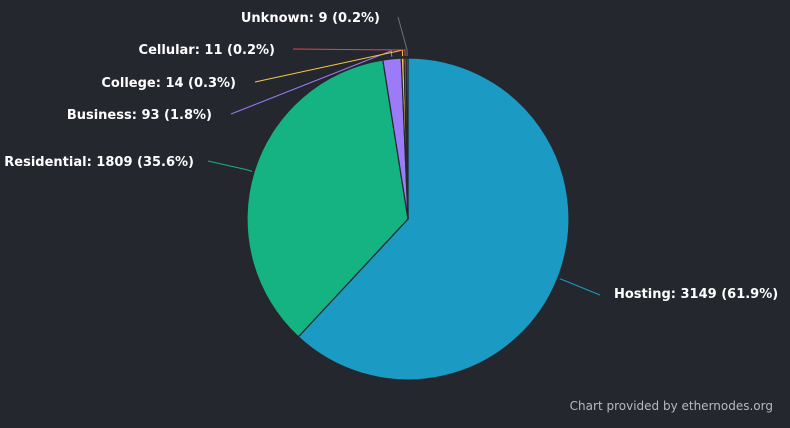 This screenshot has width=790, height=428. Describe the element at coordinates (580, 287) in the screenshot. I see `connector-hosting` at that location.